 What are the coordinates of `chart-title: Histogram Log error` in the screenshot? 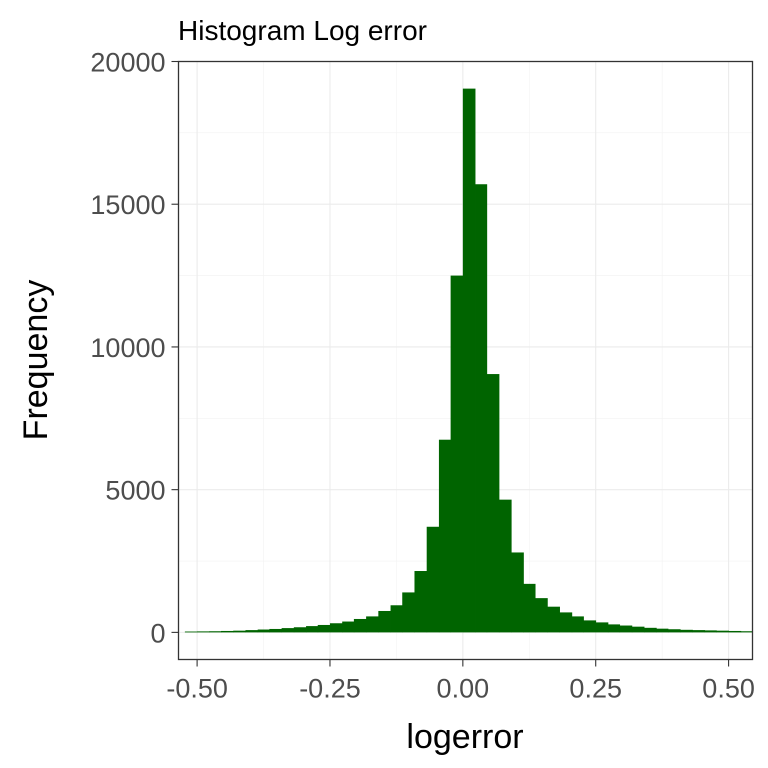 It's located at (302, 30).